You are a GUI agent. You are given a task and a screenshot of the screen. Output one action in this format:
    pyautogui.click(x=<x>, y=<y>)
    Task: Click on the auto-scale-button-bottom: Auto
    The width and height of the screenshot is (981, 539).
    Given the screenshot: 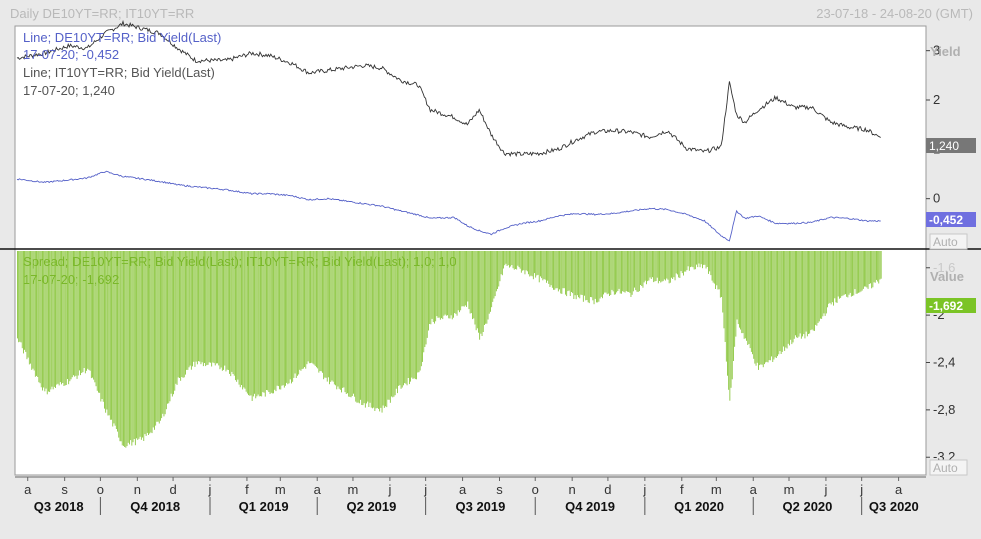 What is the action you would take?
    pyautogui.click(x=948, y=467)
    